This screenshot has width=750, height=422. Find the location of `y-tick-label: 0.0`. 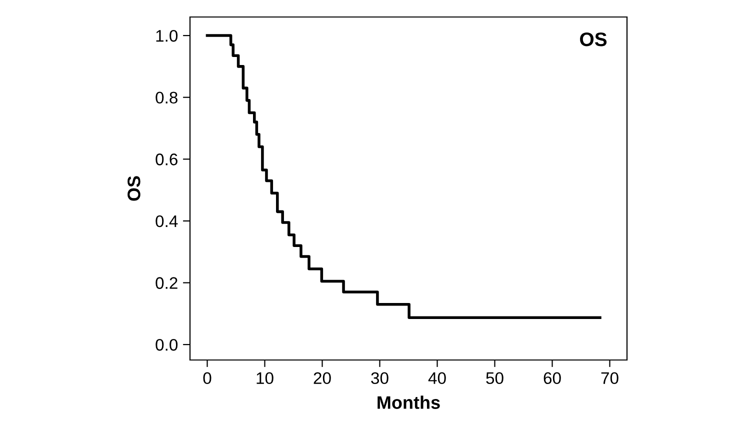

y-tick-label: 0.0 is located at coordinates (167, 344).